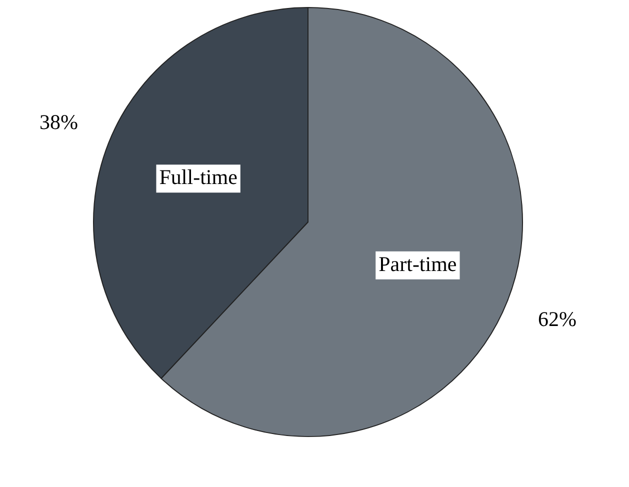  I want to click on slice-label: Full-time, so click(198, 177).